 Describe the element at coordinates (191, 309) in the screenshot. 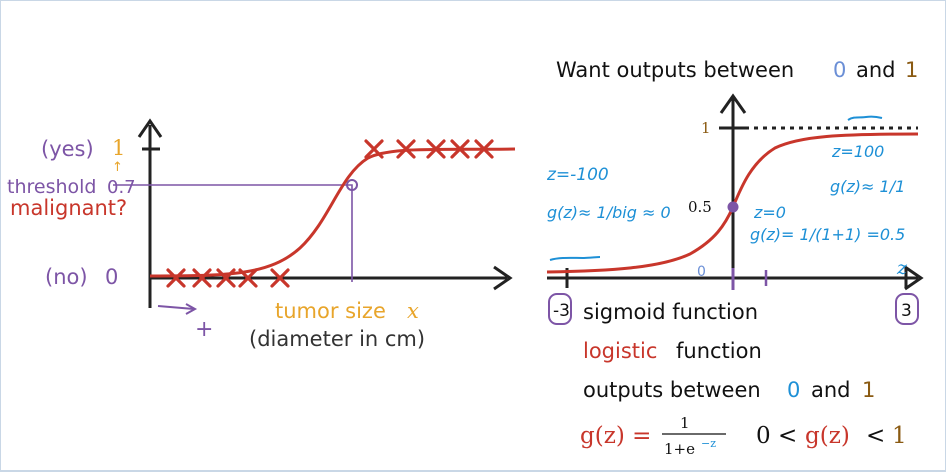

I see `purple-arrow-head` at that location.